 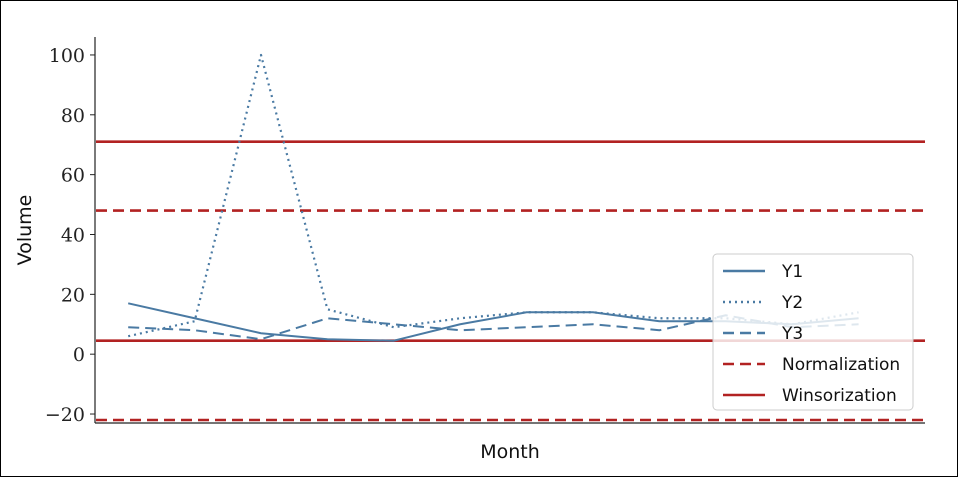 What do you see at coordinates (841, 365) in the screenshot?
I see `legend-label-normalization: Normalization` at bounding box center [841, 365].